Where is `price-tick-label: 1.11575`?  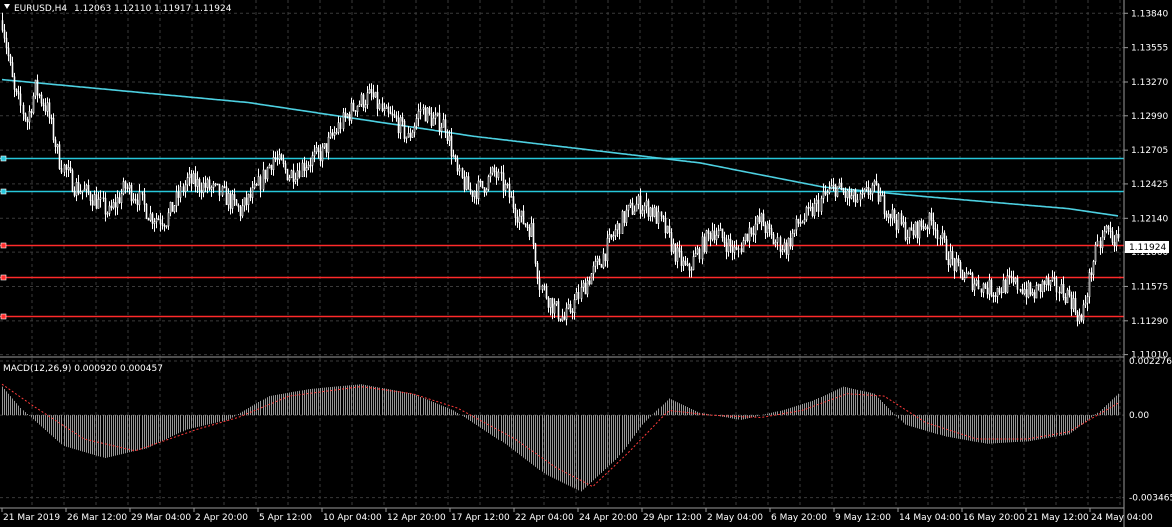 price-tick-label: 1.11575 is located at coordinates (1149, 287).